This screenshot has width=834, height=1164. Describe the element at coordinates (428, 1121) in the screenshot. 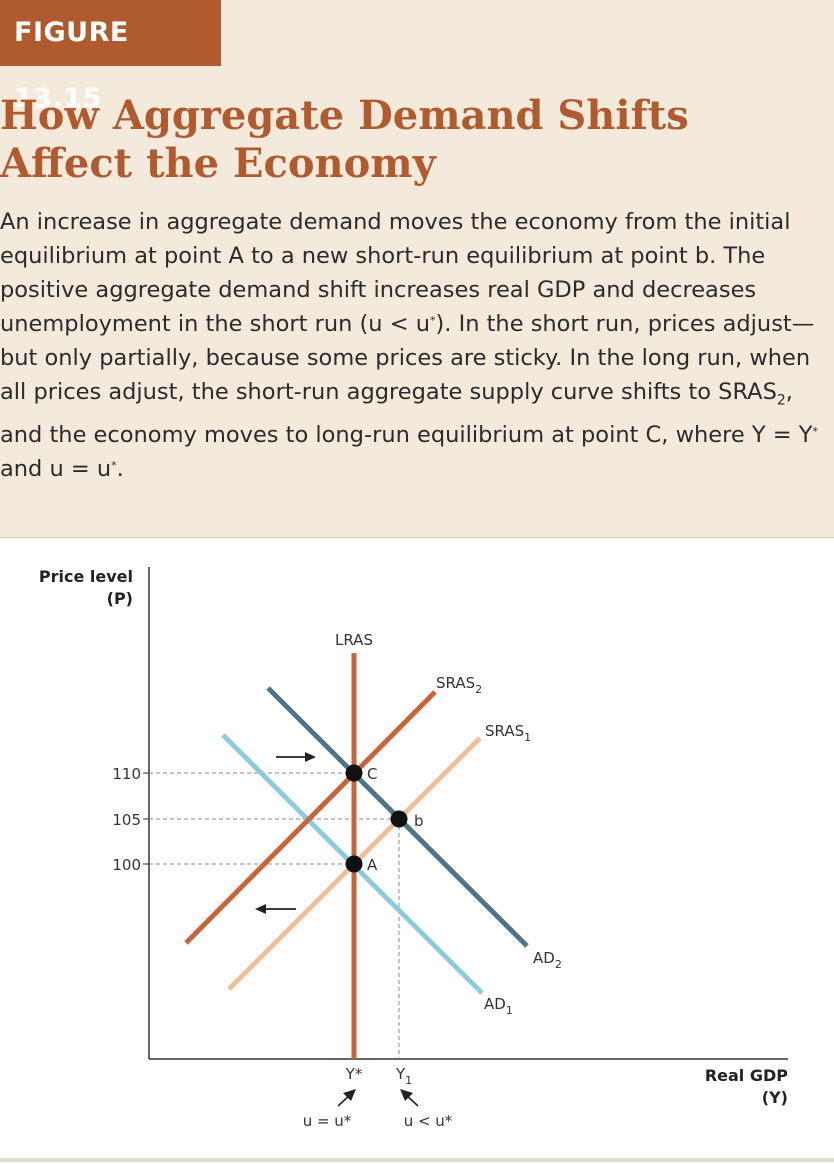

I see `ulow-annotation: u < u*` at that location.